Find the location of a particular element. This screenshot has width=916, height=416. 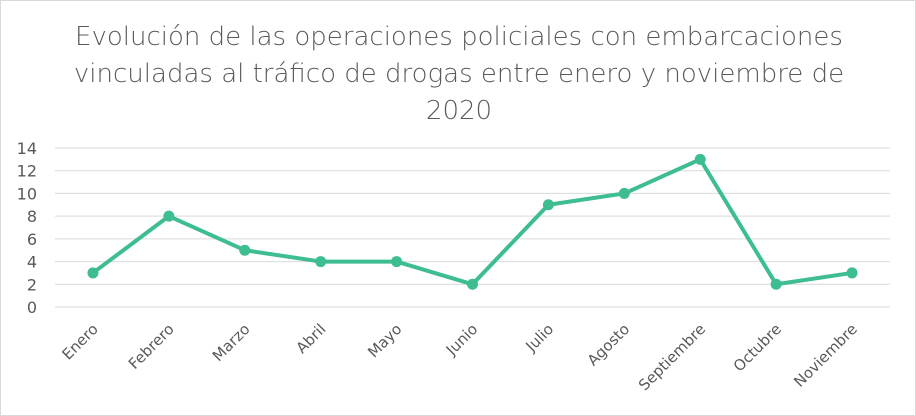

y-tick-label: 0 is located at coordinates (32, 307).